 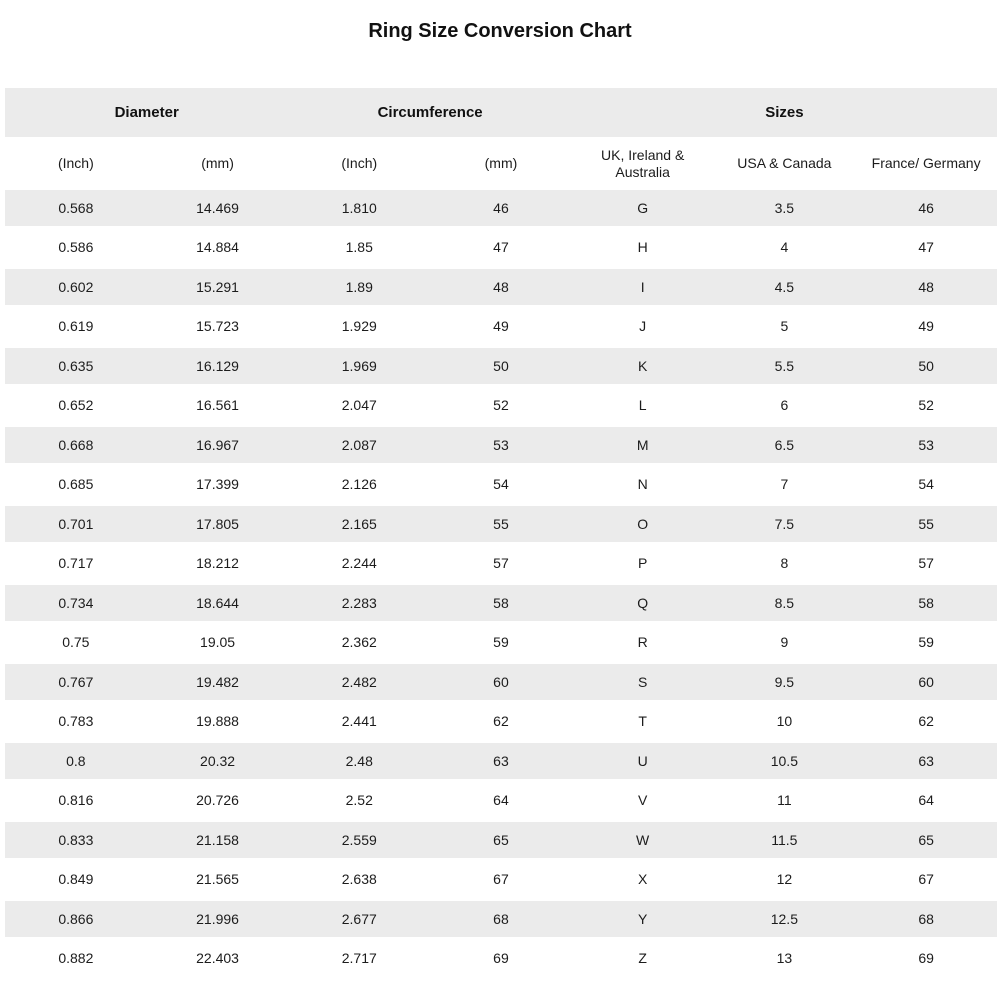 I want to click on group-header-sizes: Sizes, so click(x=784, y=112).